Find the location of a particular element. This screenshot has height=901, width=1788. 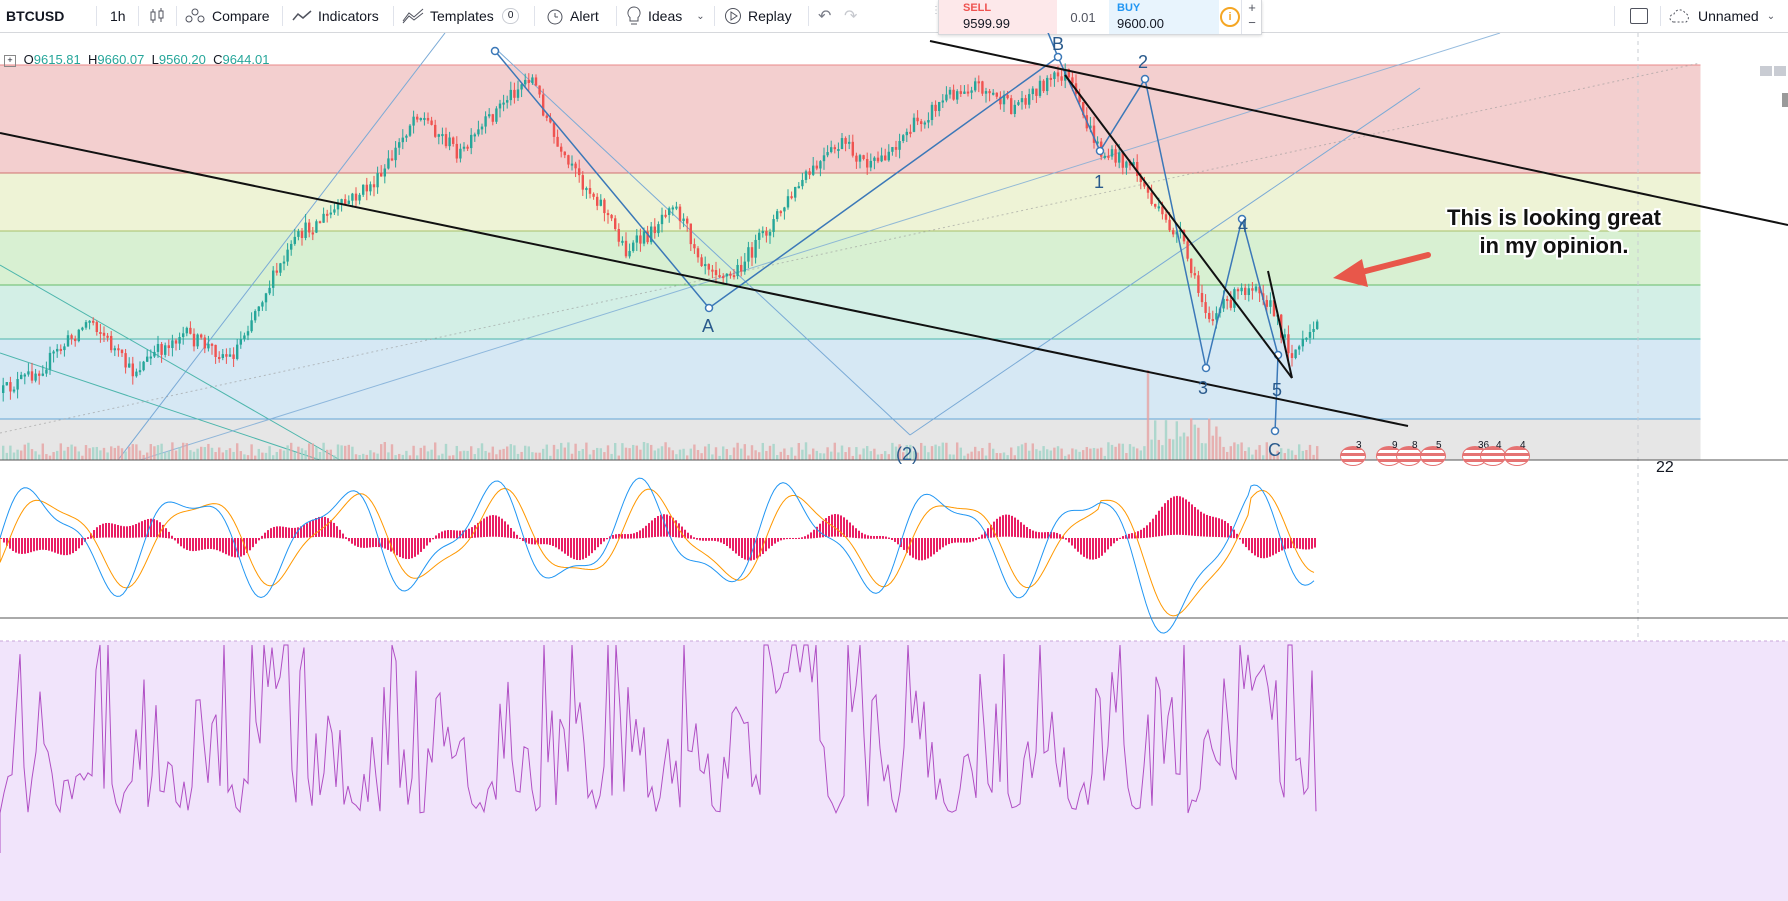

open-label: O is located at coordinates (28, 59).